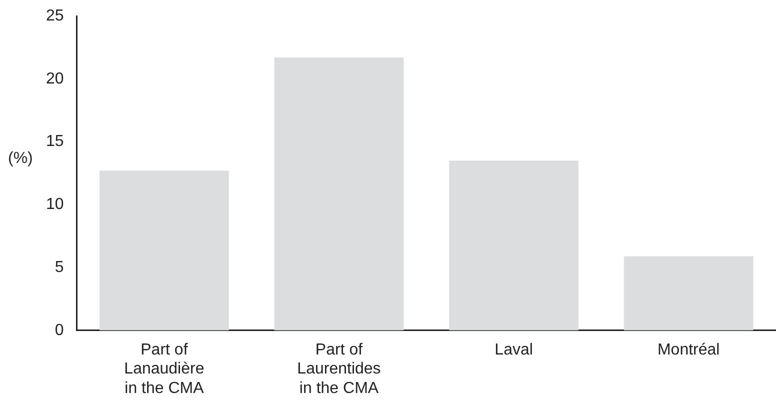 The height and width of the screenshot is (412, 776). I want to click on y-tick-label: 20, so click(55, 79).